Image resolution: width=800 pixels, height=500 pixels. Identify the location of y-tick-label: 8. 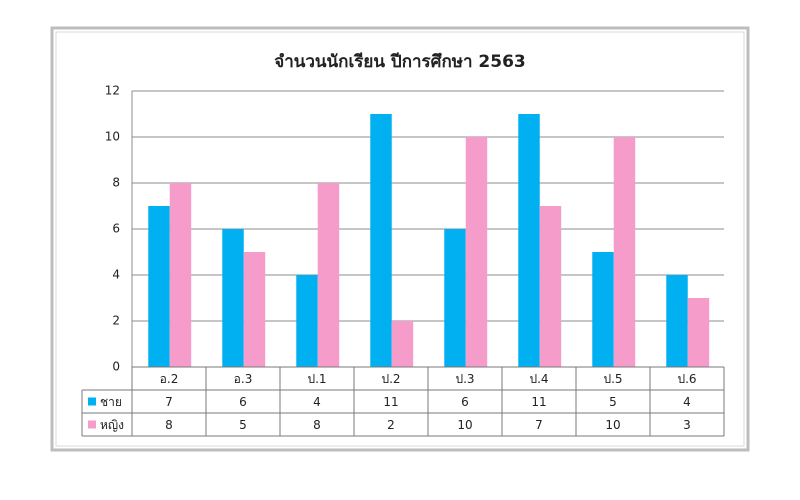
(116, 183).